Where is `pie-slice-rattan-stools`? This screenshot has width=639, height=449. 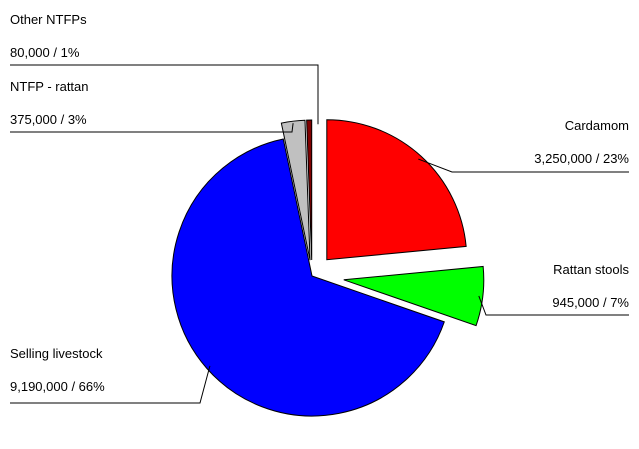
pie-slice-rattan-stools is located at coordinates (414, 296).